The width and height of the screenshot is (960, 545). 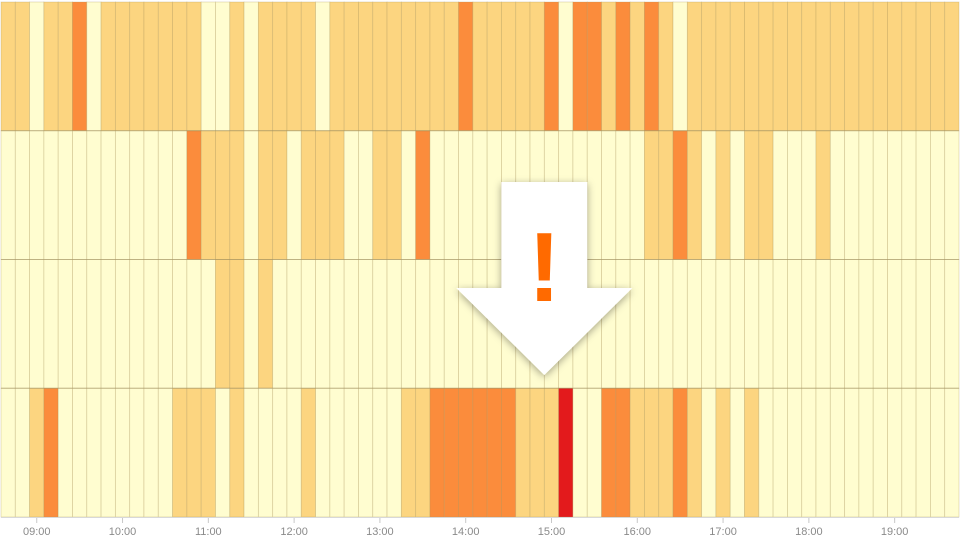 I want to click on x-tick-label: 12:00, so click(x=294, y=532).